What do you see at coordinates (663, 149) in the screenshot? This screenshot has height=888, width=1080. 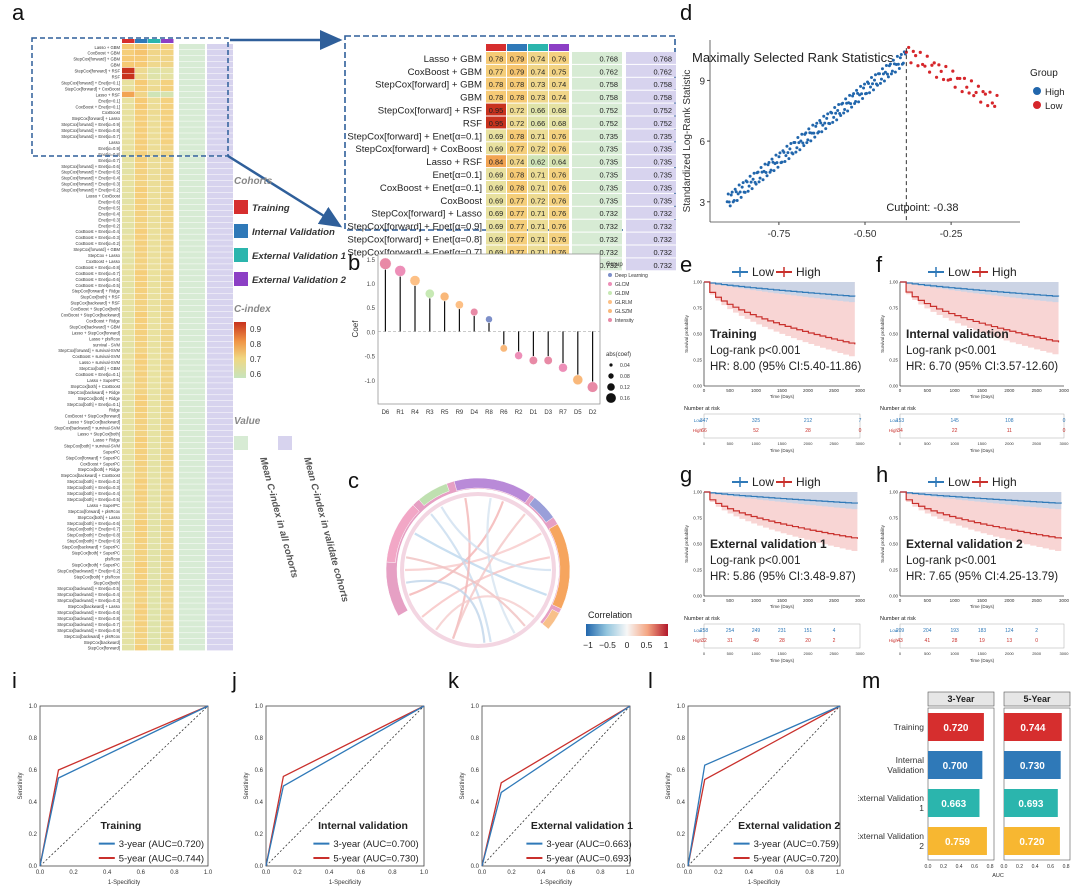 I see `mean-val-value: 0.735` at bounding box center [663, 149].